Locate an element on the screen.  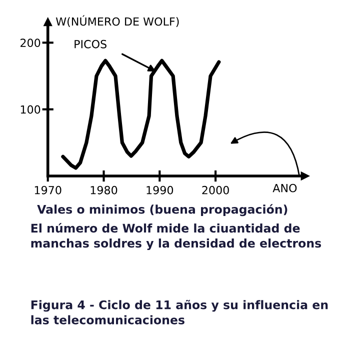
x-tick-label: 1990 is located at coordinates (160, 190).